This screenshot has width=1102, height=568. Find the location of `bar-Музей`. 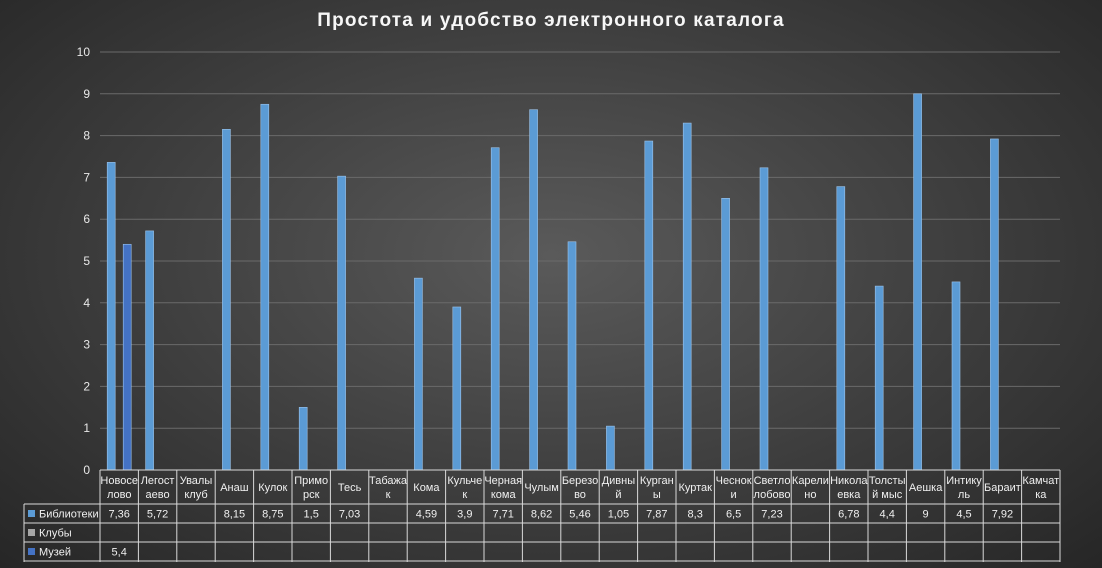

bar-Музей is located at coordinates (127, 357).